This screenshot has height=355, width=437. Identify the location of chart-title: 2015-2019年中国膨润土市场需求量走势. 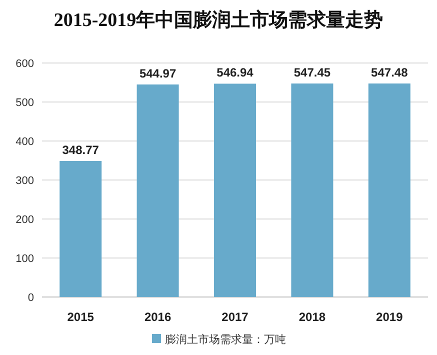
(219, 20).